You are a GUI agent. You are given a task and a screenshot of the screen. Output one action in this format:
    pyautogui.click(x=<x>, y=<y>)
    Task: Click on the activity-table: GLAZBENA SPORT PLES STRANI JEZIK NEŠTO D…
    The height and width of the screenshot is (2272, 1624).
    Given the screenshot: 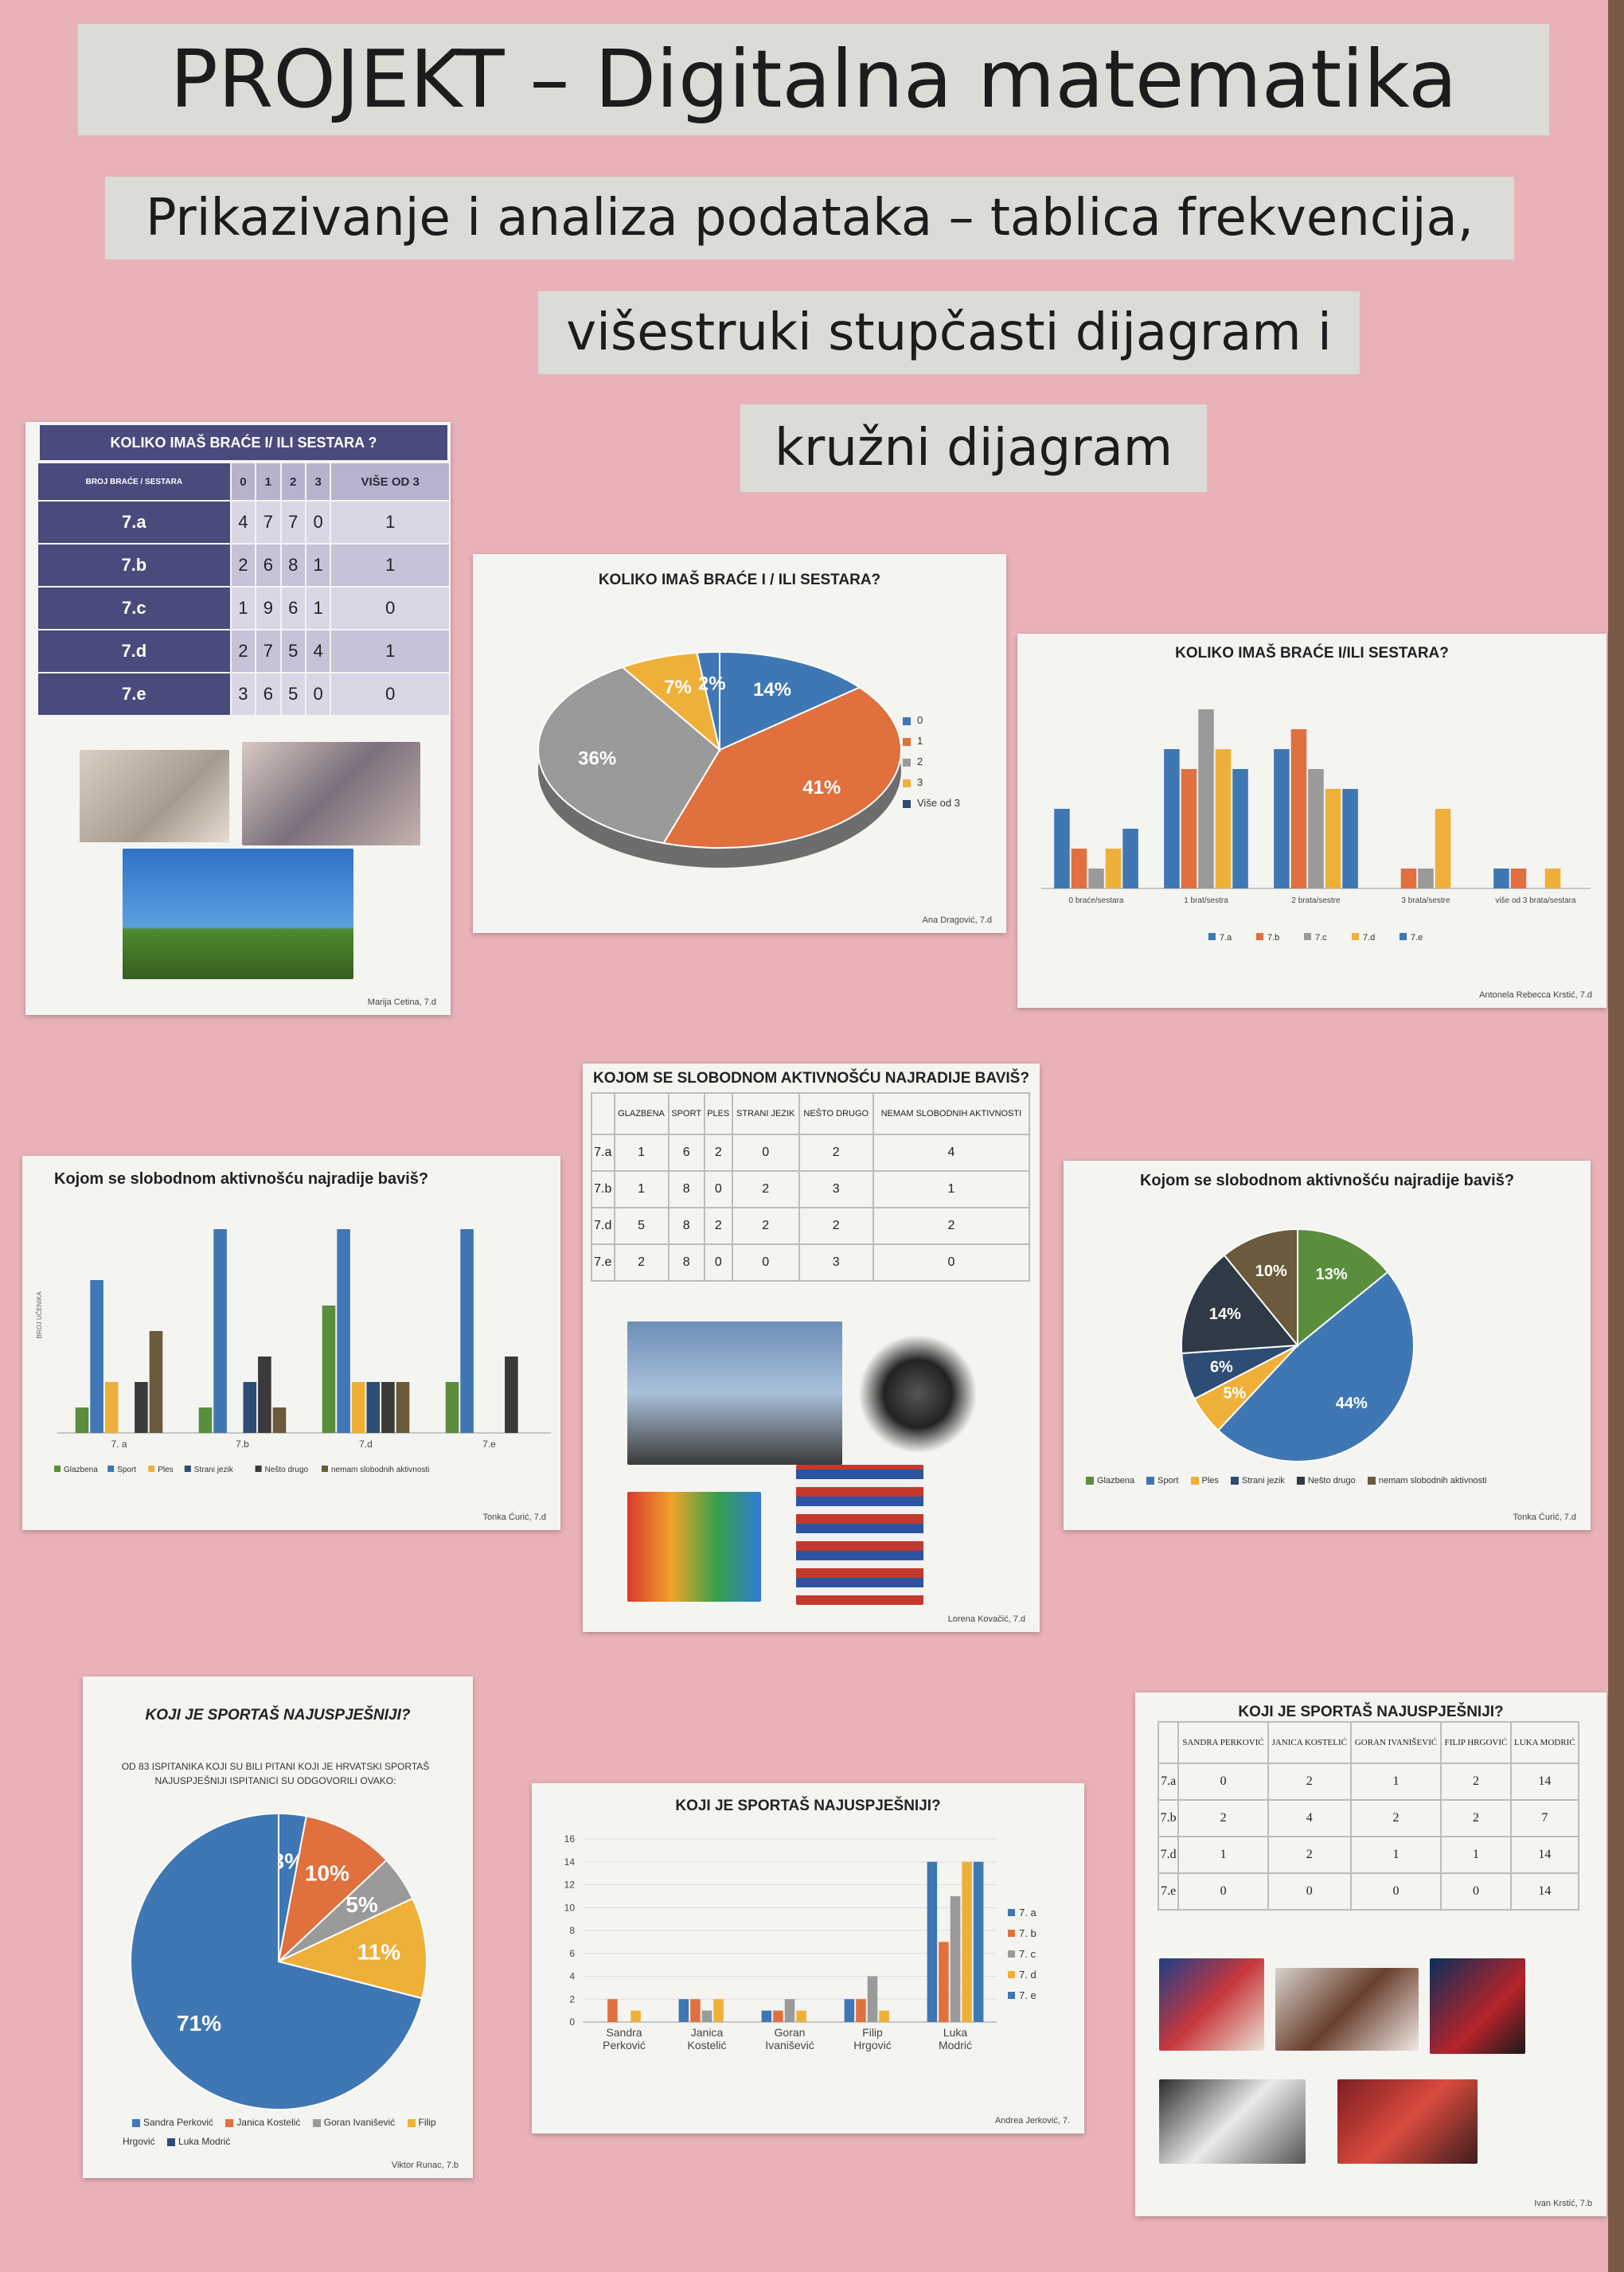 What is the action you would take?
    pyautogui.click(x=811, y=1187)
    